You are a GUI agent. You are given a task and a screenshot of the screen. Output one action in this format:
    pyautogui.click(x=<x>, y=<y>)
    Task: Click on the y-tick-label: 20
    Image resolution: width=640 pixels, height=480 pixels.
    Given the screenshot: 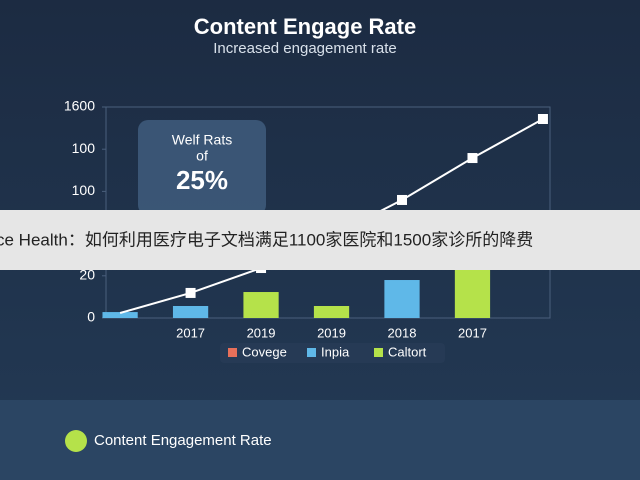 What is the action you would take?
    pyautogui.click(x=87, y=275)
    